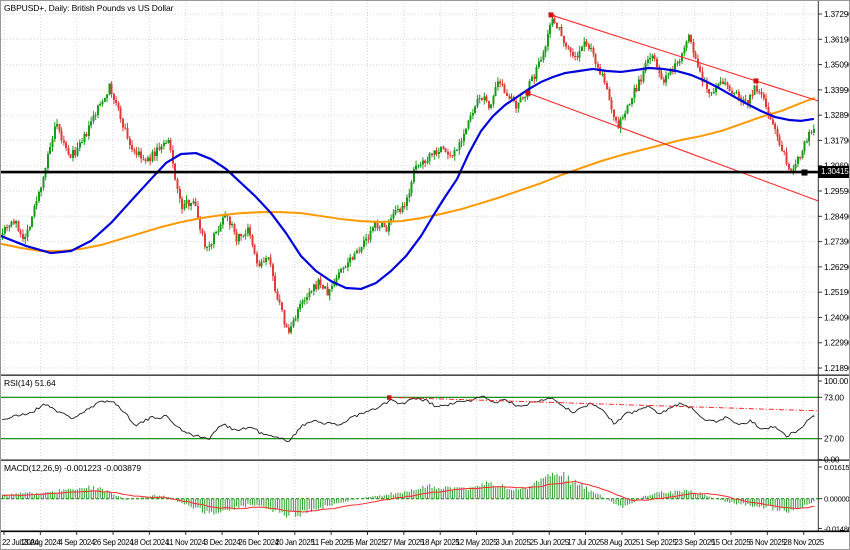  What do you see at coordinates (837, 39) in the screenshot?
I see `svg-text: 1.36190` at bounding box center [837, 39].